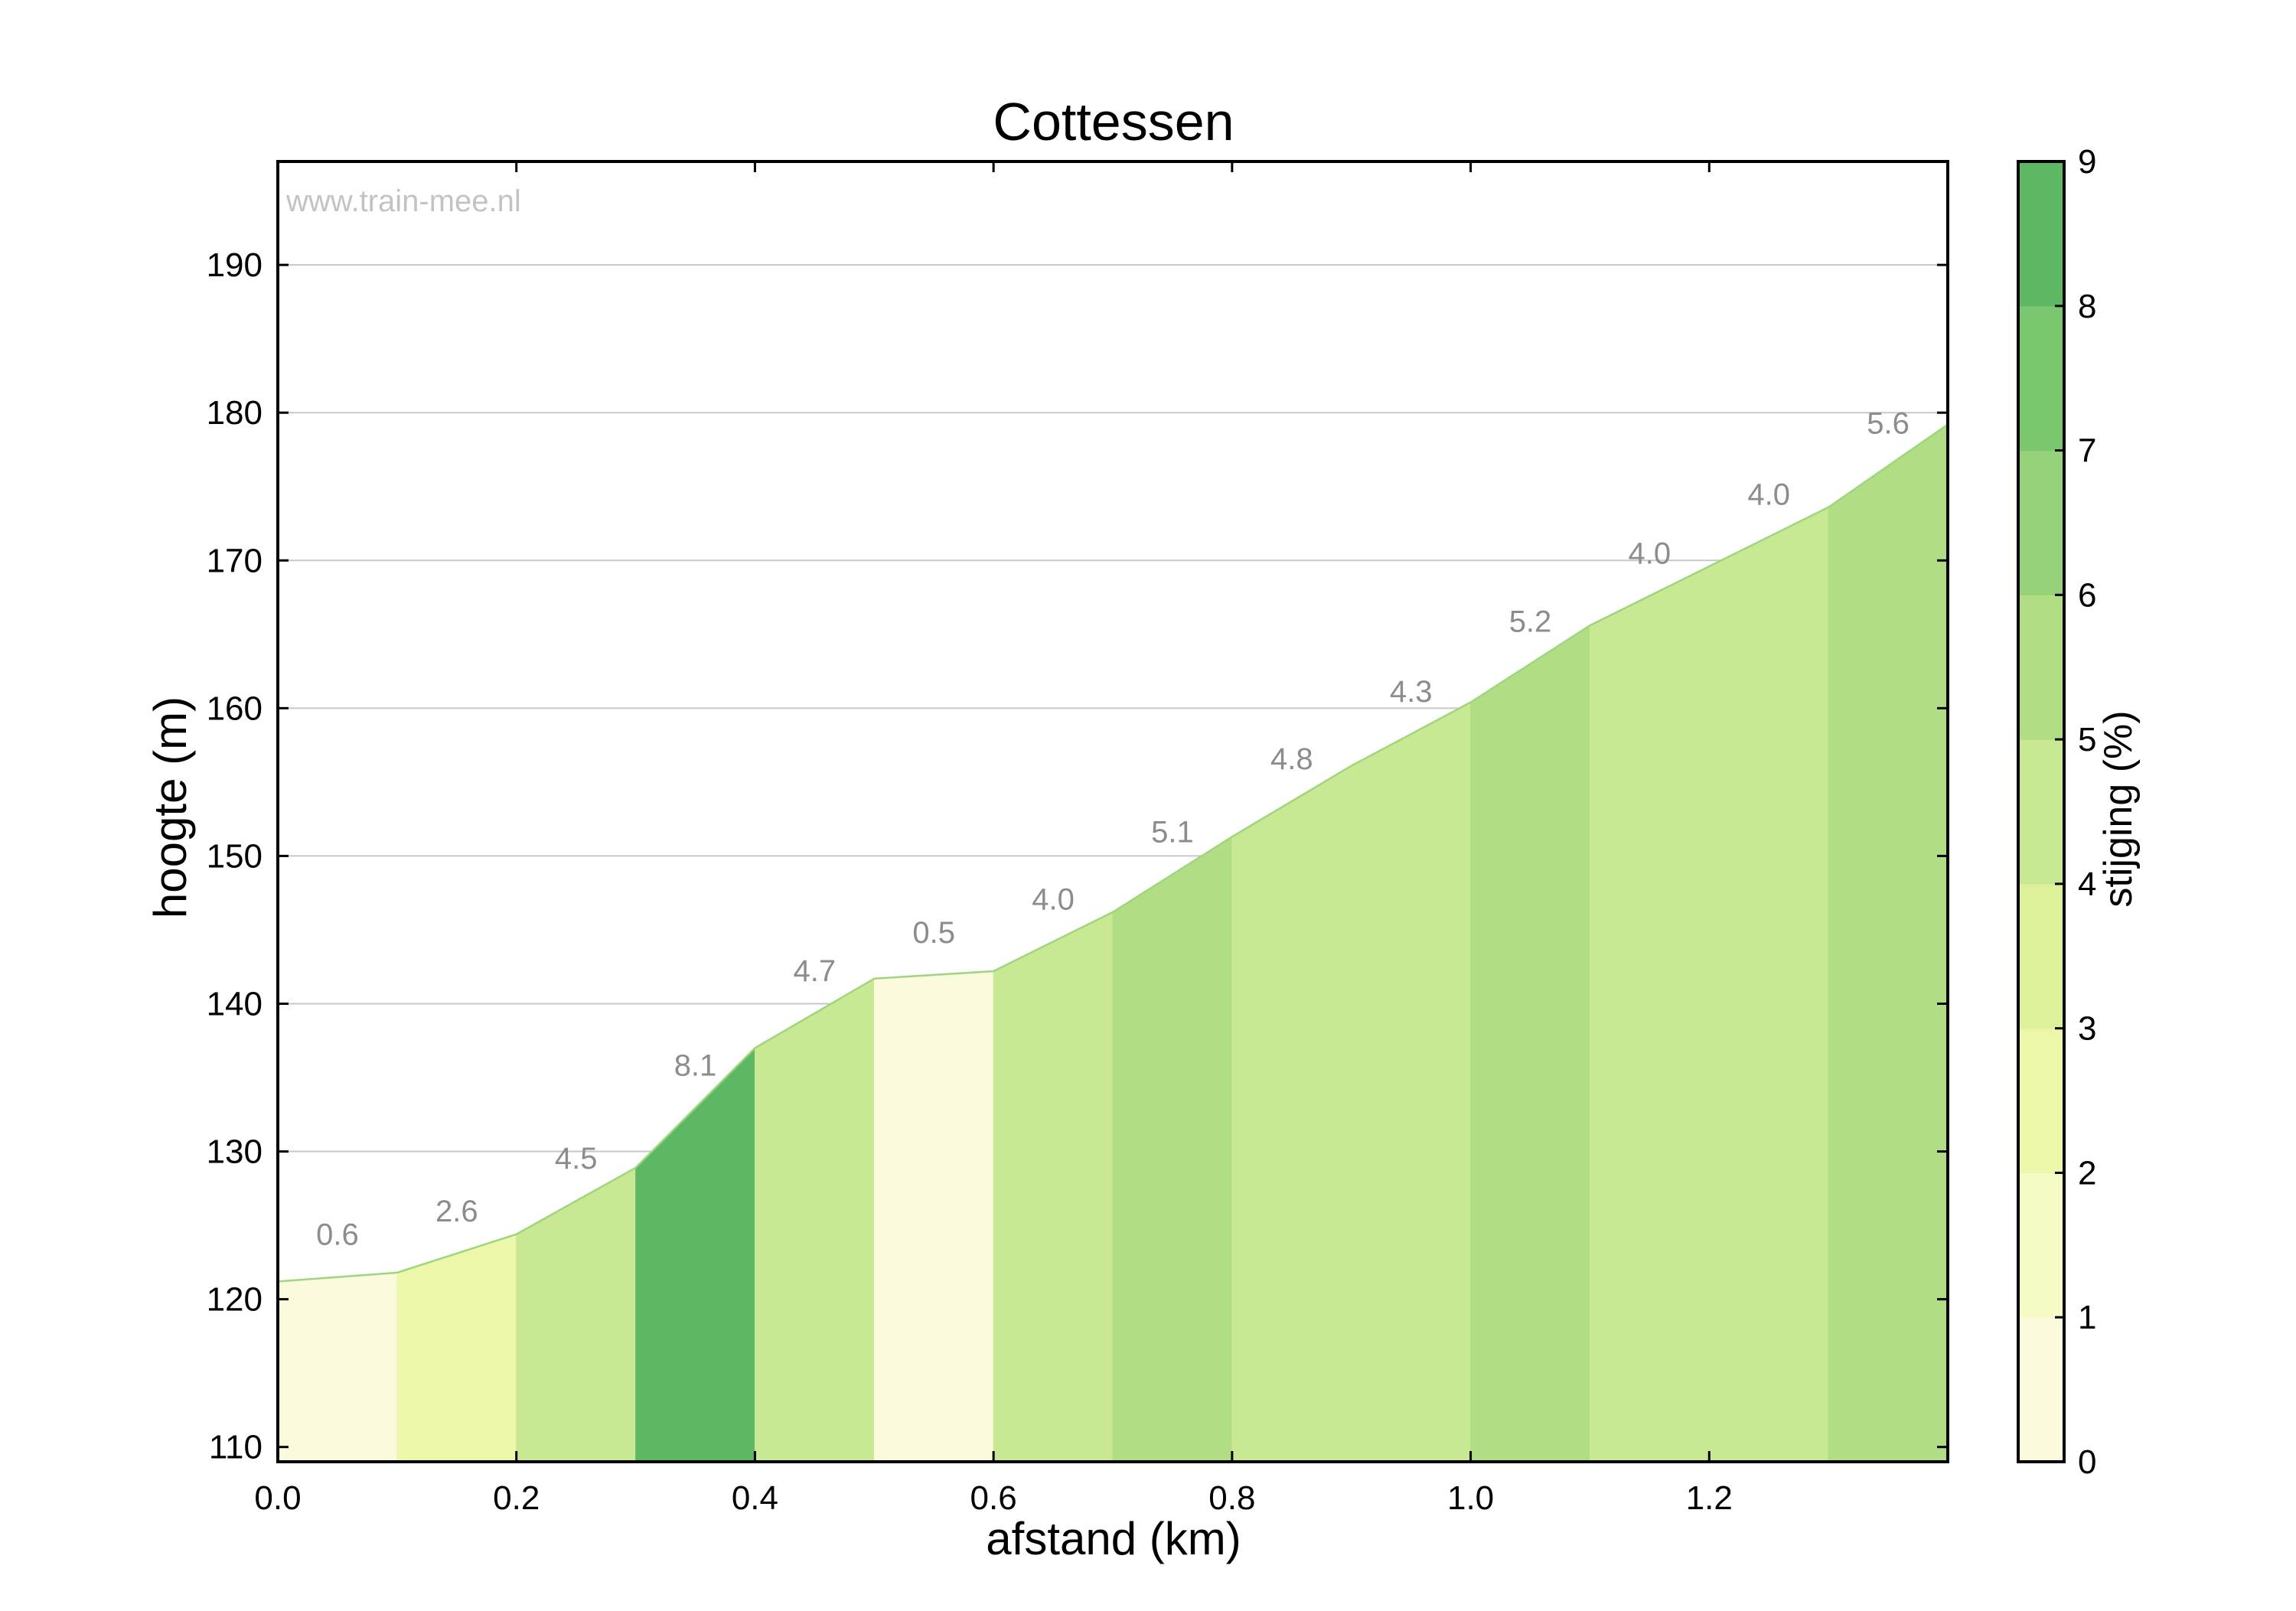 This screenshot has height=1611, width=2296. I want to click on segment-grade-label: 0.6, so click(337, 1235).